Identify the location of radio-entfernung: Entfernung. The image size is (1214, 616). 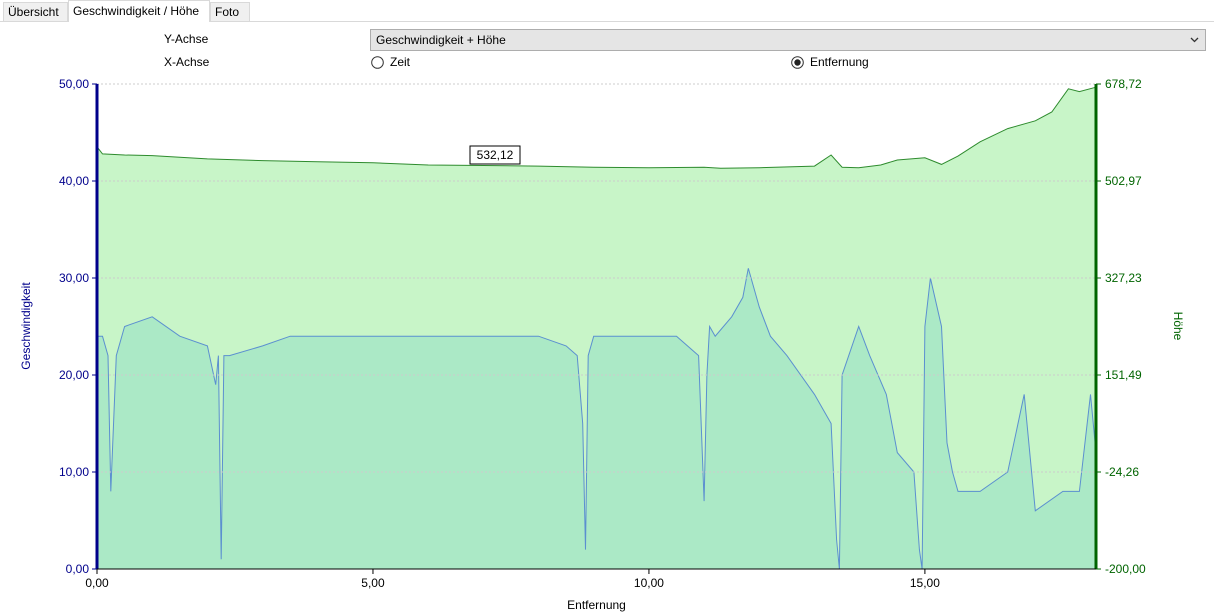
(841, 63).